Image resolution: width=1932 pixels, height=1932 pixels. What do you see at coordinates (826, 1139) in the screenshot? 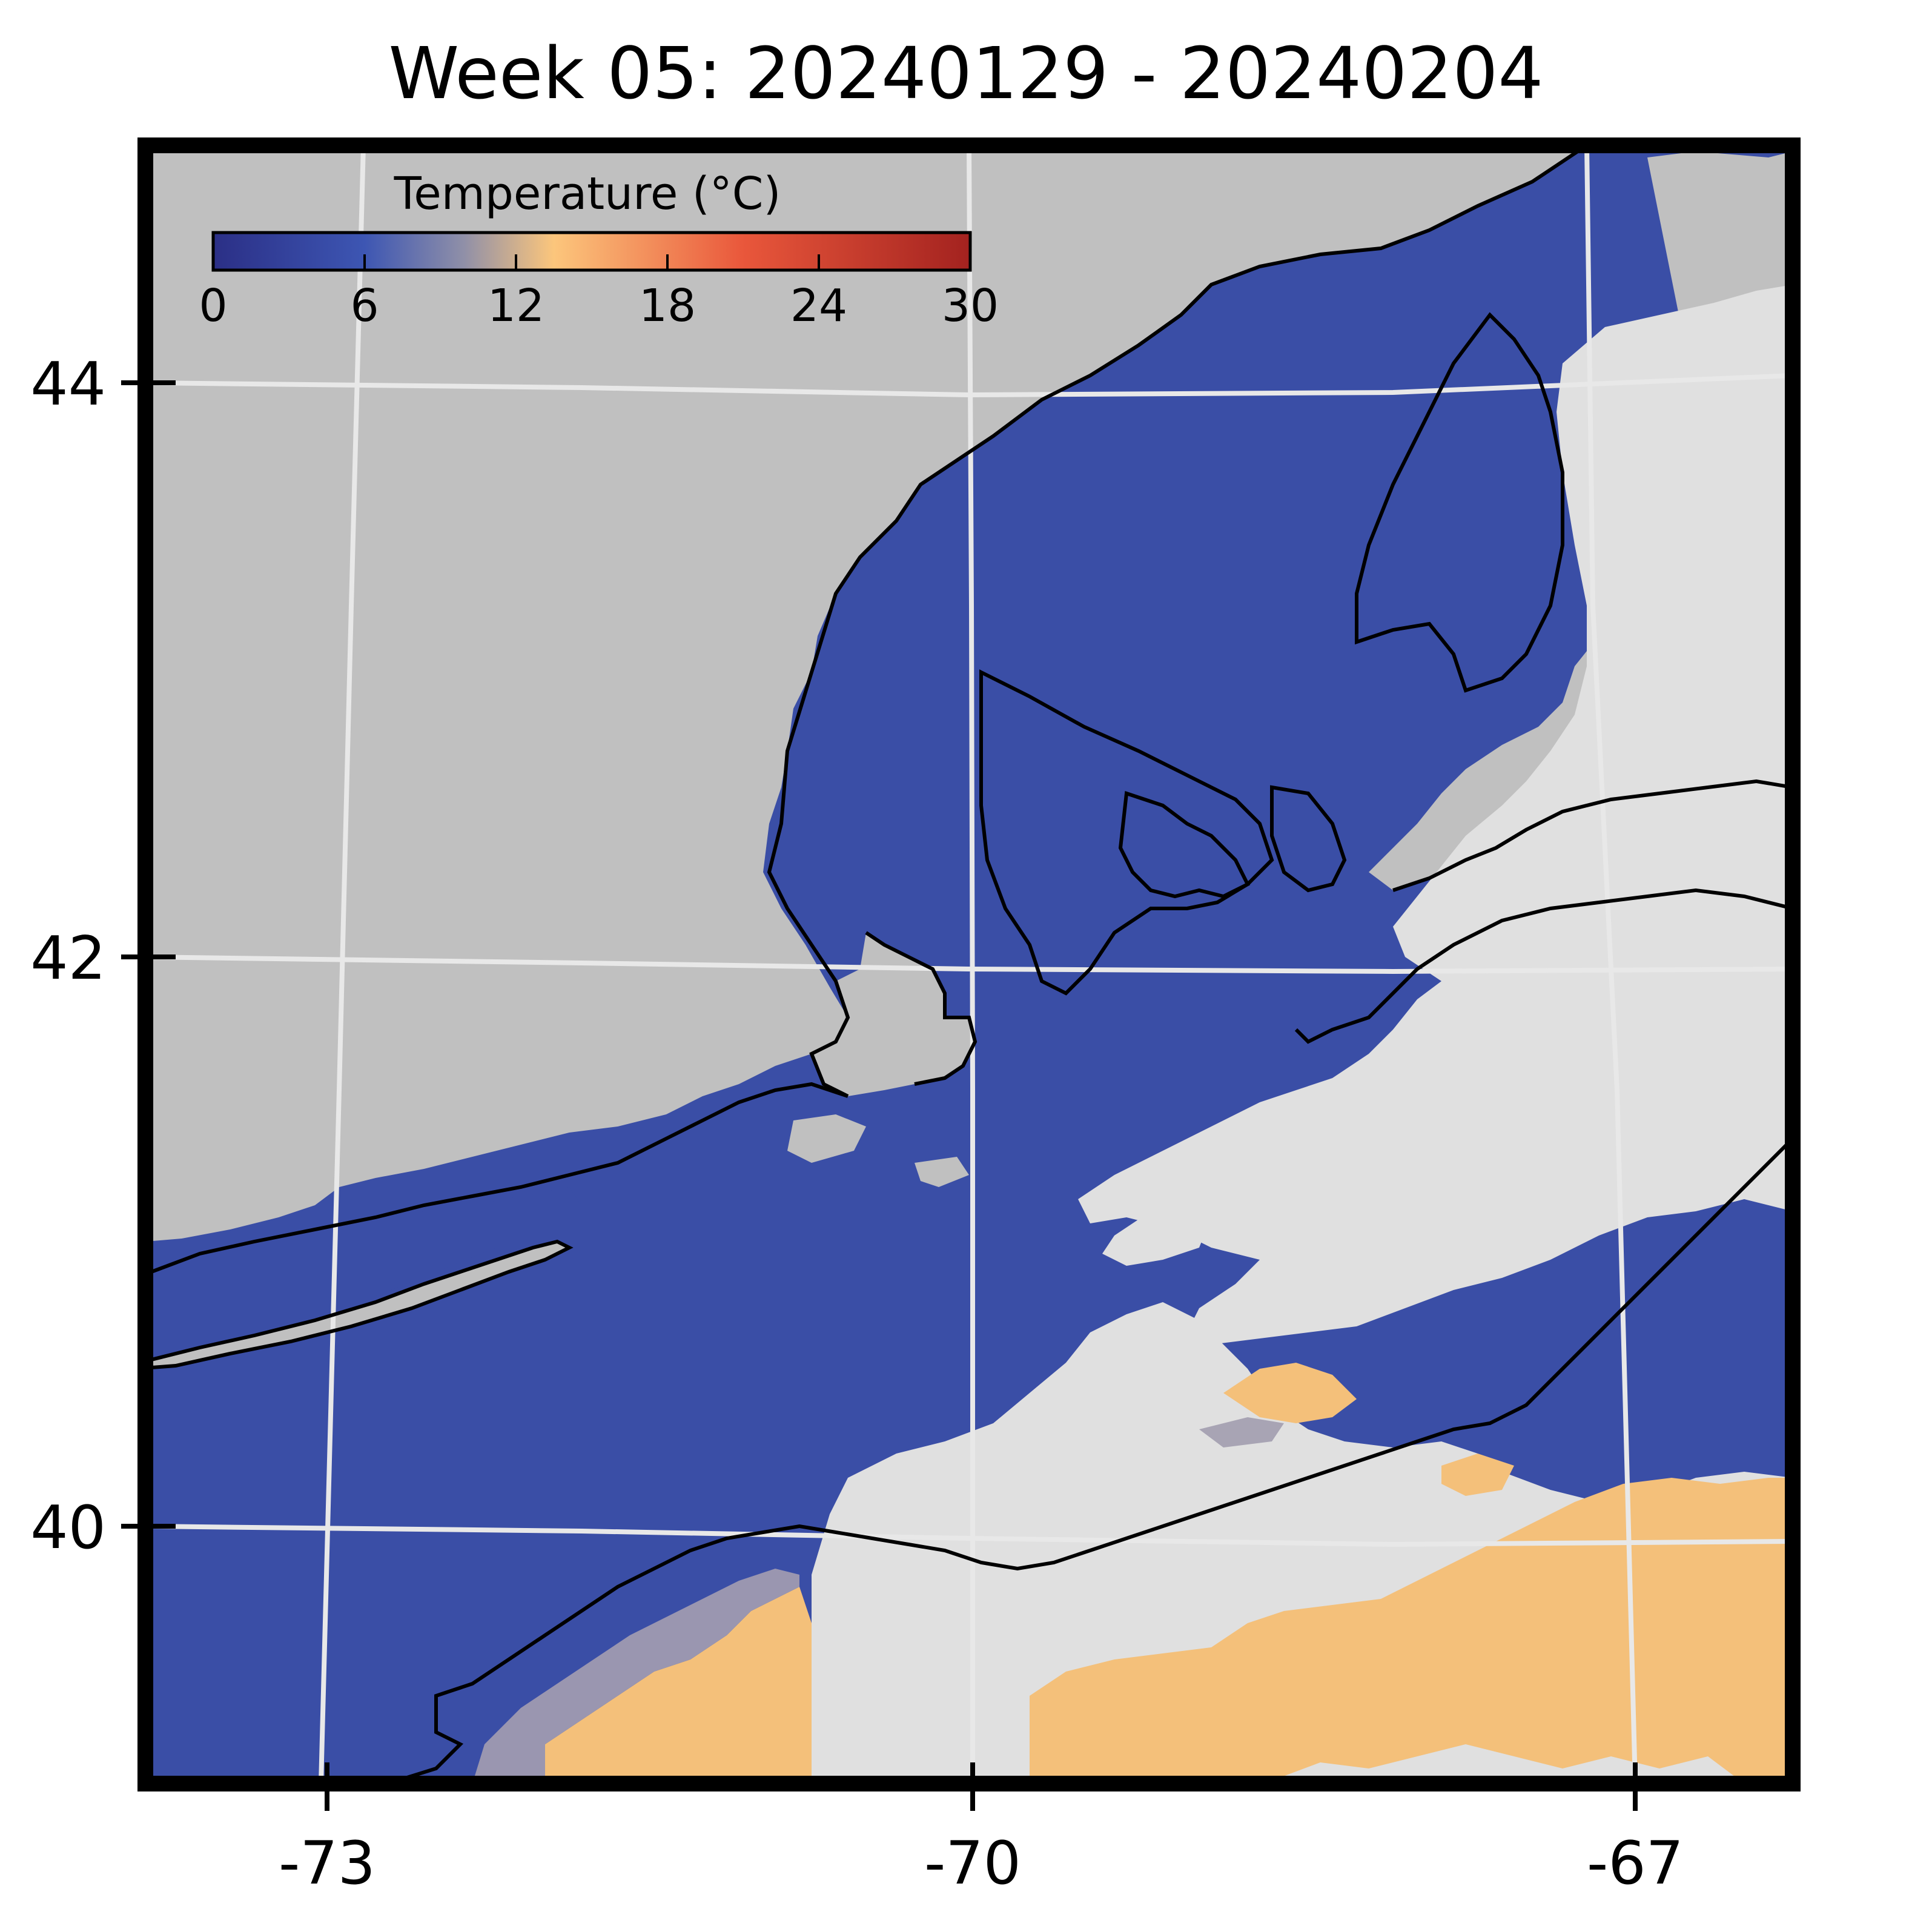
I see `island-marthas-vineyard` at bounding box center [826, 1139].